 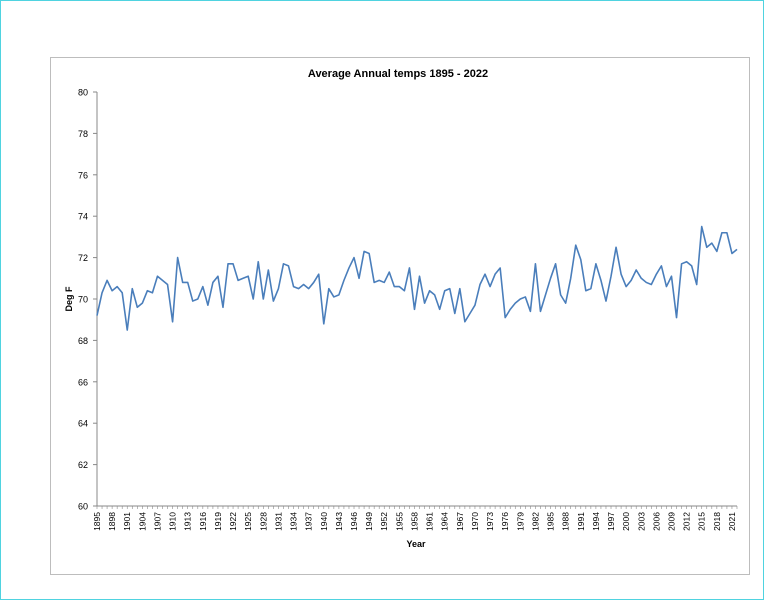 What do you see at coordinates (641, 521) in the screenshot?
I see `x-tick-label: 2003` at bounding box center [641, 521].